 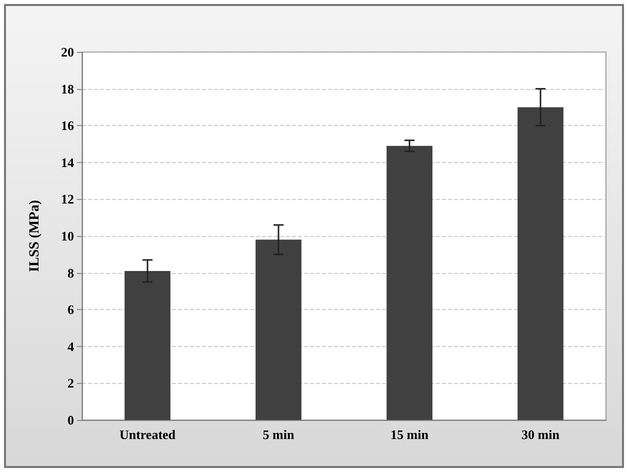 I want to click on y-tick-label: 4, so click(x=71, y=346).